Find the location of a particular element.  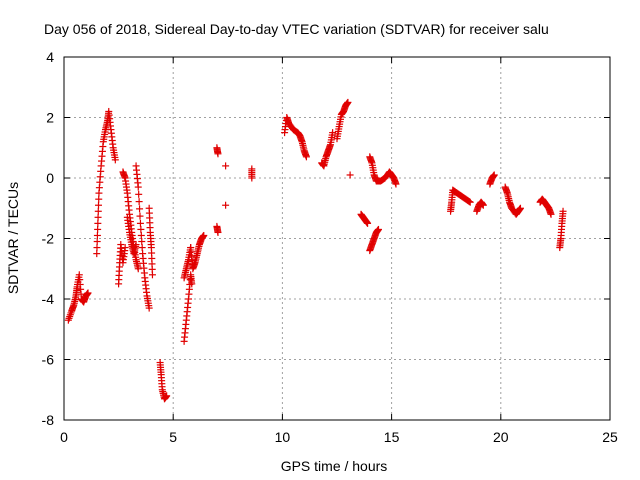

x-tick-labels: 0 5 10 15 20 25 is located at coordinates (339, 437).